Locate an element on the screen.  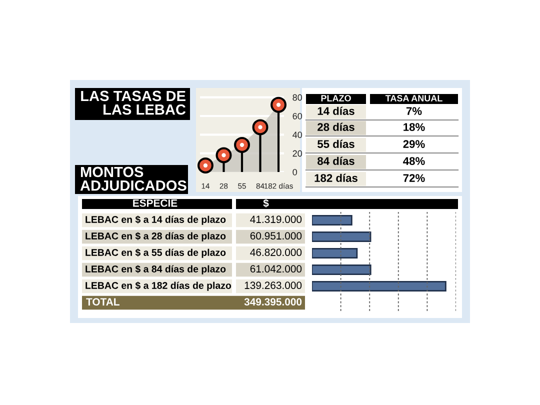
text: MONTOS ADJUDICADOS is located at coordinates (133, 178).